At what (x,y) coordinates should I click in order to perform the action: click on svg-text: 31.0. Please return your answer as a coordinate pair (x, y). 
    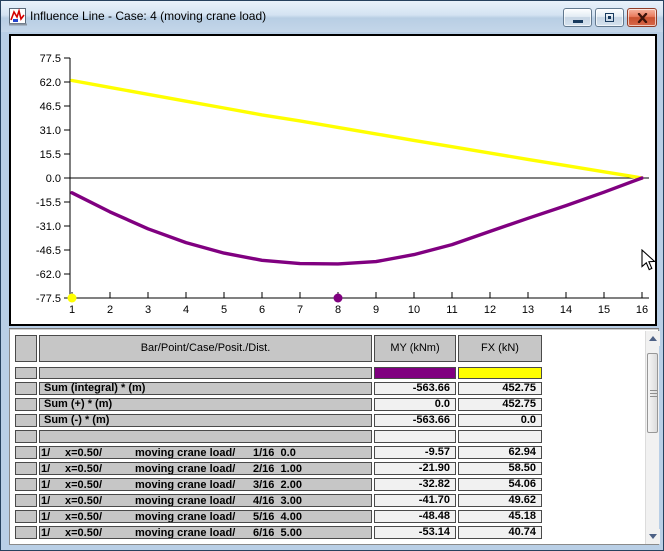
    Looking at the image, I should click on (50, 131).